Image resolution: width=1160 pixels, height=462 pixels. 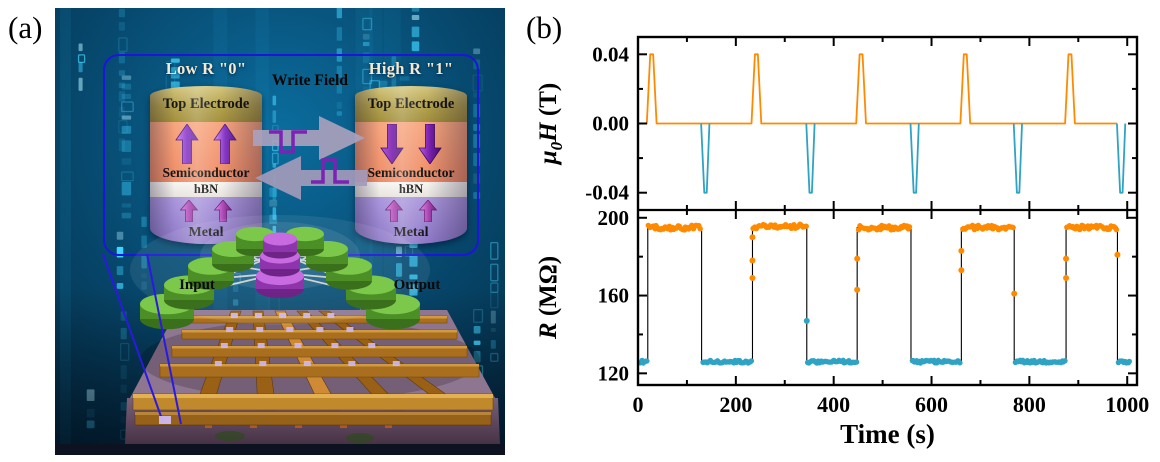 I want to click on resistance-axis-label: R (MΩ), so click(x=548, y=298).